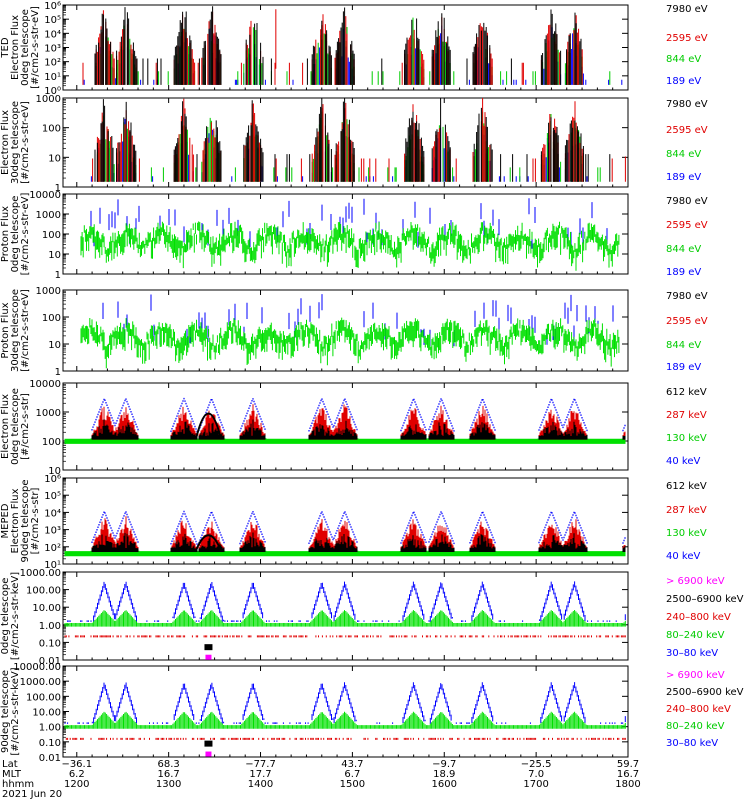 The image size is (750, 800). What do you see at coordinates (45, 195) in the screenshot?
I see `y-tick-label: 10000` at bounding box center [45, 195].